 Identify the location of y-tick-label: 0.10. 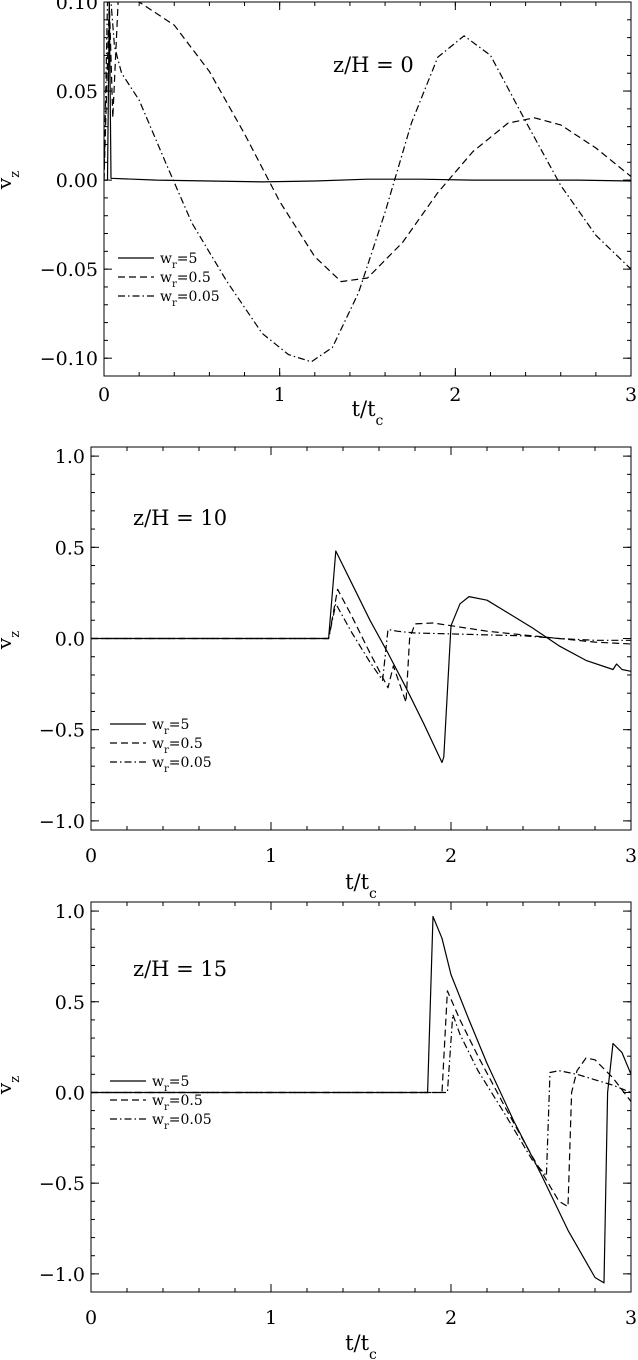
(77, 7).